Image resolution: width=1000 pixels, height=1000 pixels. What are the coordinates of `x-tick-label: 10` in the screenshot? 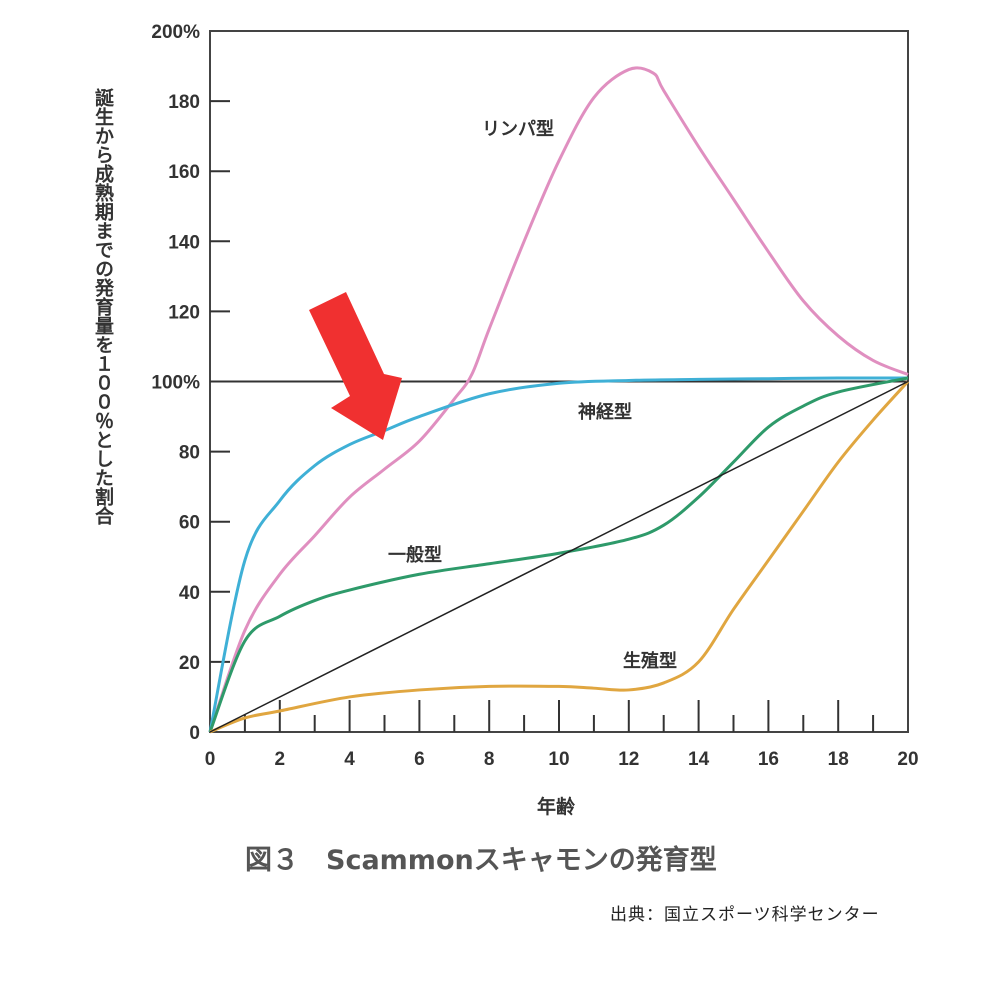 It's located at (558, 759).